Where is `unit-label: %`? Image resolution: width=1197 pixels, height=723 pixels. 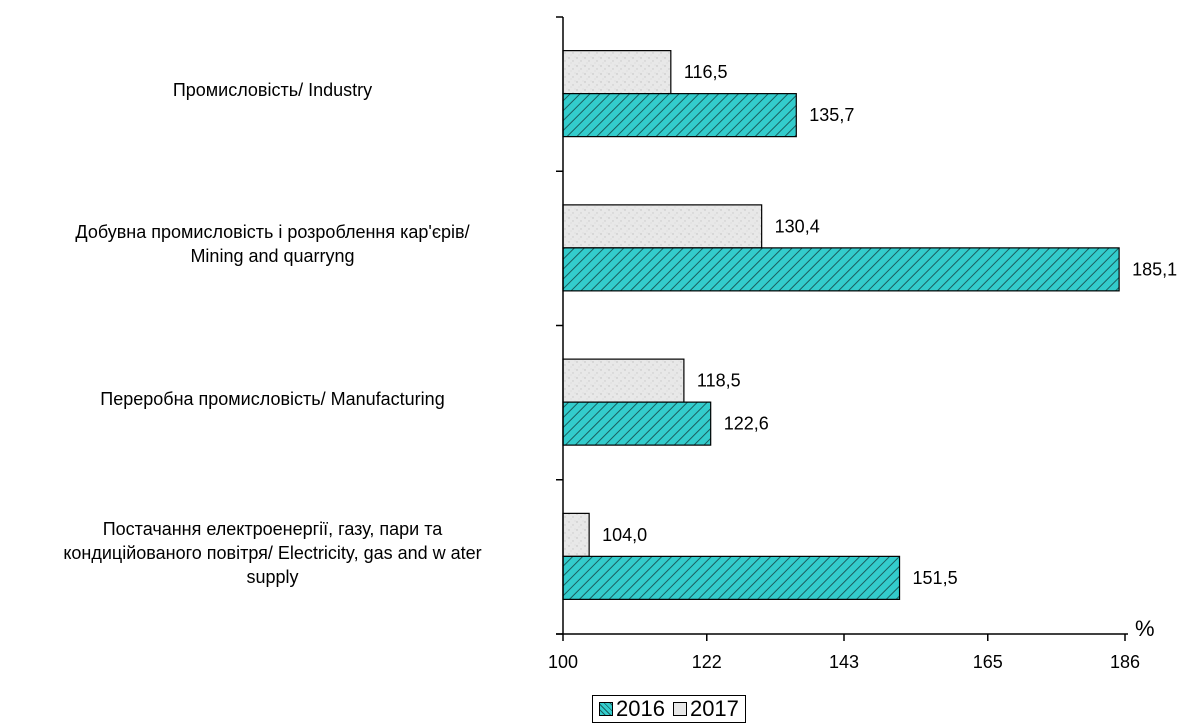
unit-label: % is located at coordinates (1145, 628).